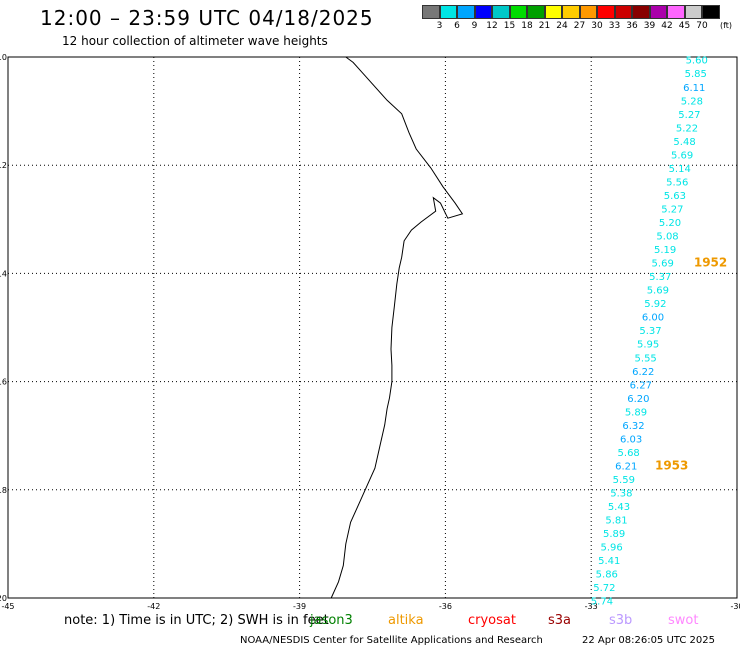  What do you see at coordinates (677, 182) in the screenshot?
I see `wave-height-value: 5.56` at bounding box center [677, 182].